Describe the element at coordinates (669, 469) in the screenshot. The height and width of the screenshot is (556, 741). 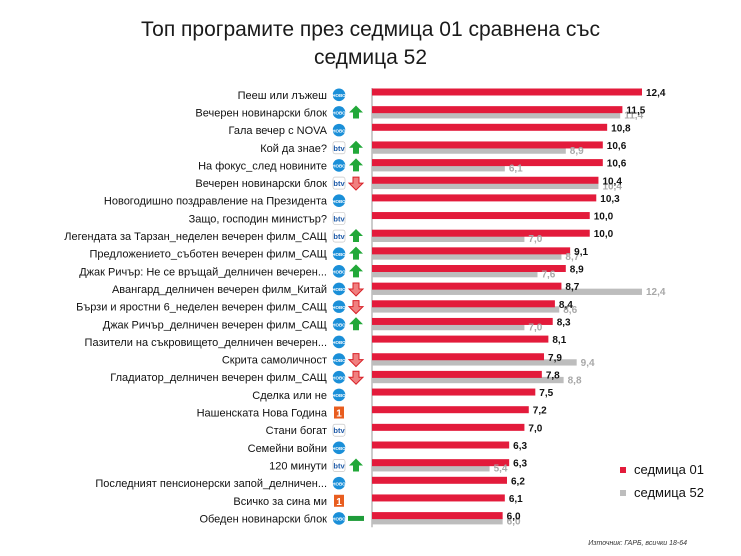
I see `legend-label: седмица 01` at that location.